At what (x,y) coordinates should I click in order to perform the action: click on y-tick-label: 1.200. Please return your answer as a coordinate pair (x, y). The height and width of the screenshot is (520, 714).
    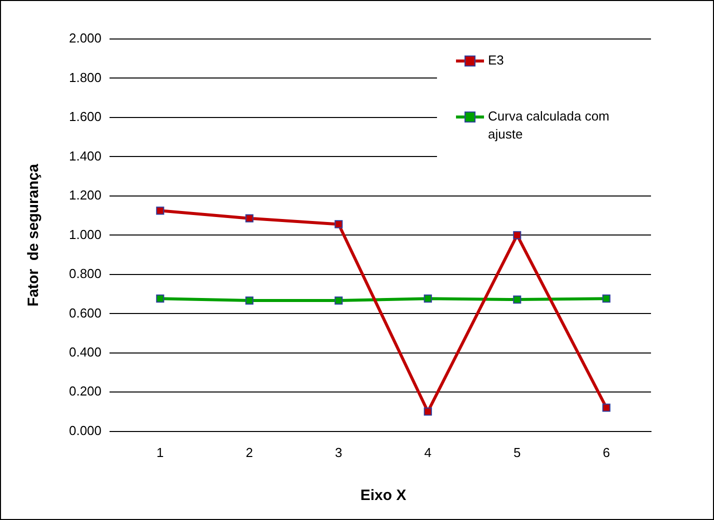
    Looking at the image, I should click on (85, 195).